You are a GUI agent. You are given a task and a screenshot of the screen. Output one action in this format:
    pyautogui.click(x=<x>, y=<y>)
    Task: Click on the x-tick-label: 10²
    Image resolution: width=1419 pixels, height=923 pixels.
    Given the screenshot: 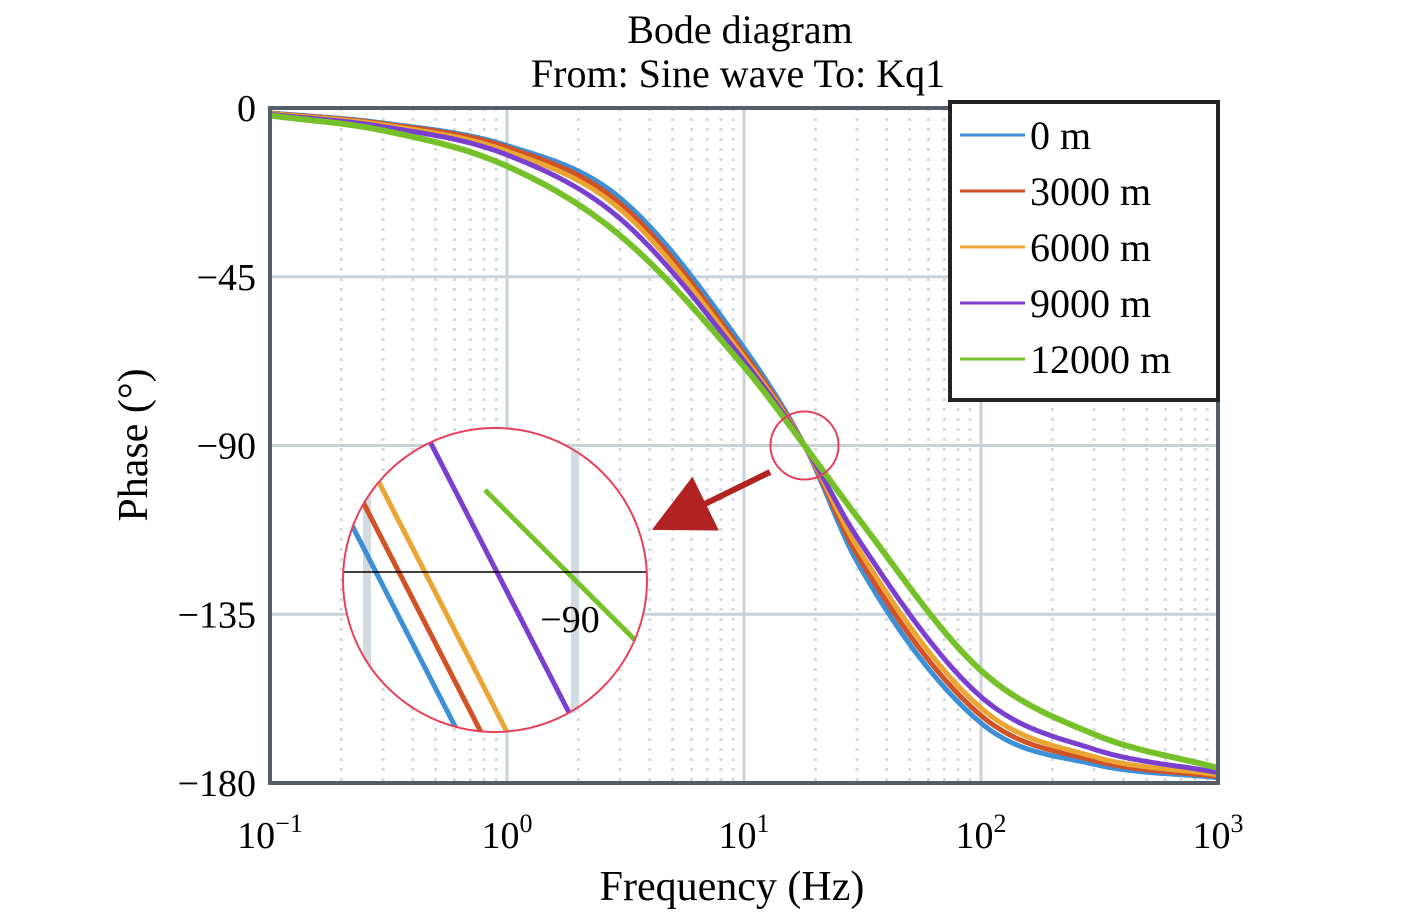 What is the action you would take?
    pyautogui.click(x=981, y=833)
    